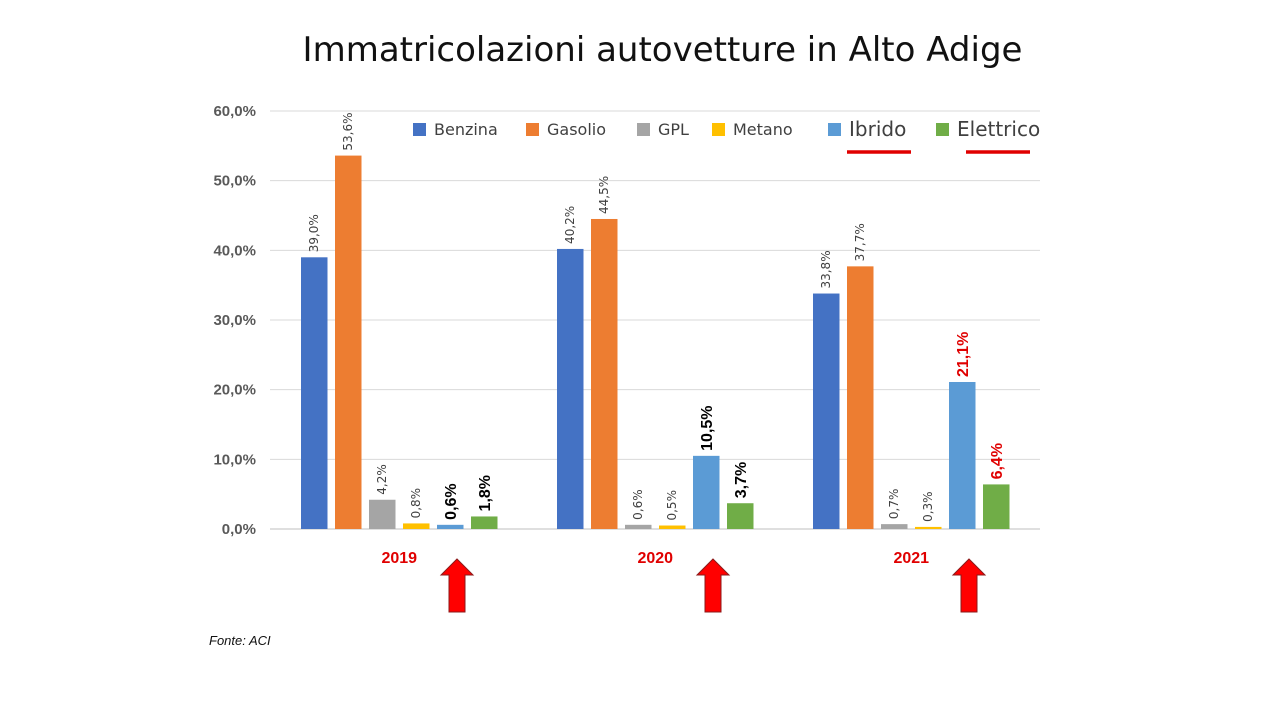  Describe the element at coordinates (826, 411) in the screenshot. I see `bar-benzina-2021` at that location.